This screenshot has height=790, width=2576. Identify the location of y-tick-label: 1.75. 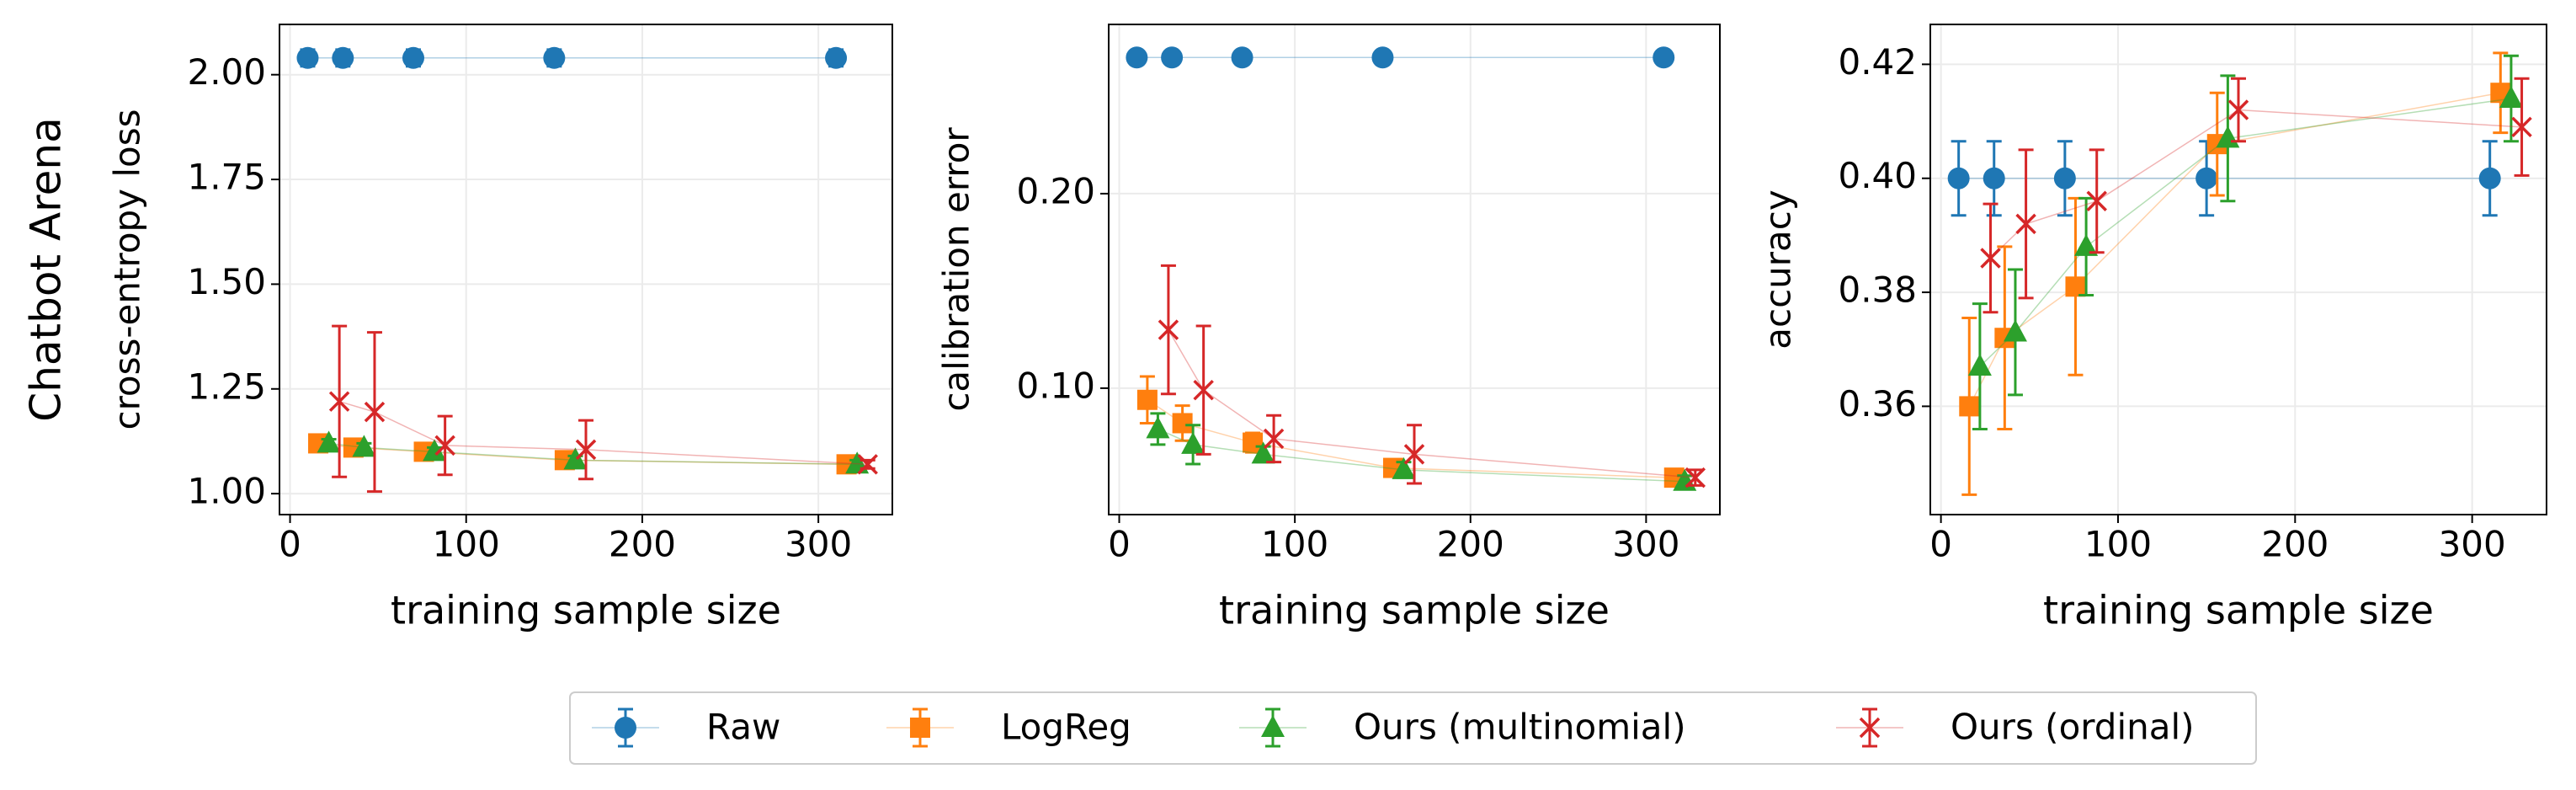
(226, 178).